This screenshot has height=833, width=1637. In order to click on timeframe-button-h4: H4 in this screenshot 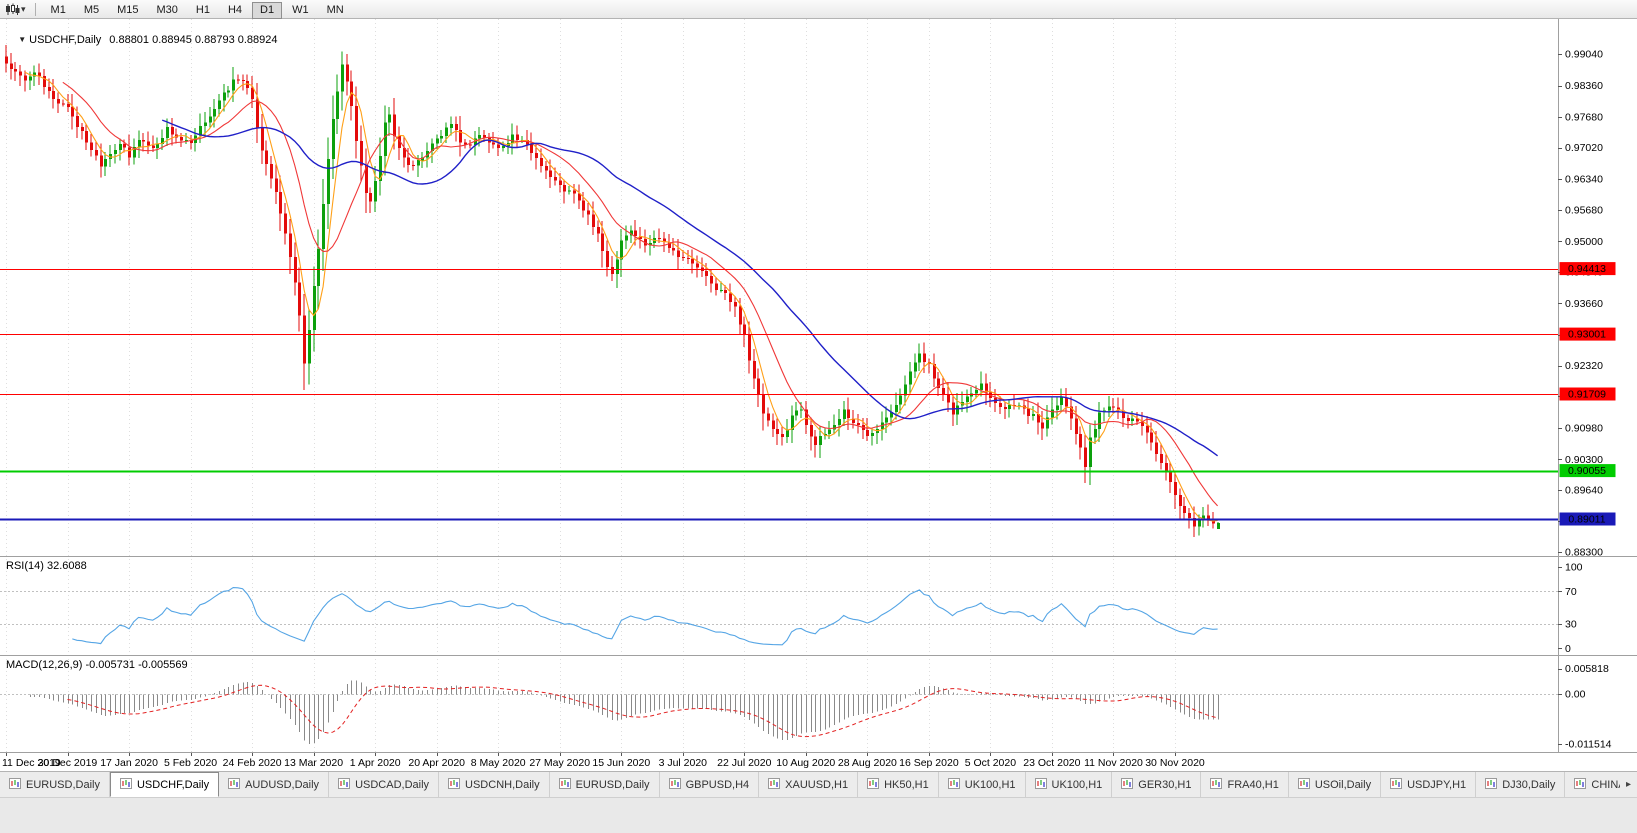, I will do `click(235, 10)`.